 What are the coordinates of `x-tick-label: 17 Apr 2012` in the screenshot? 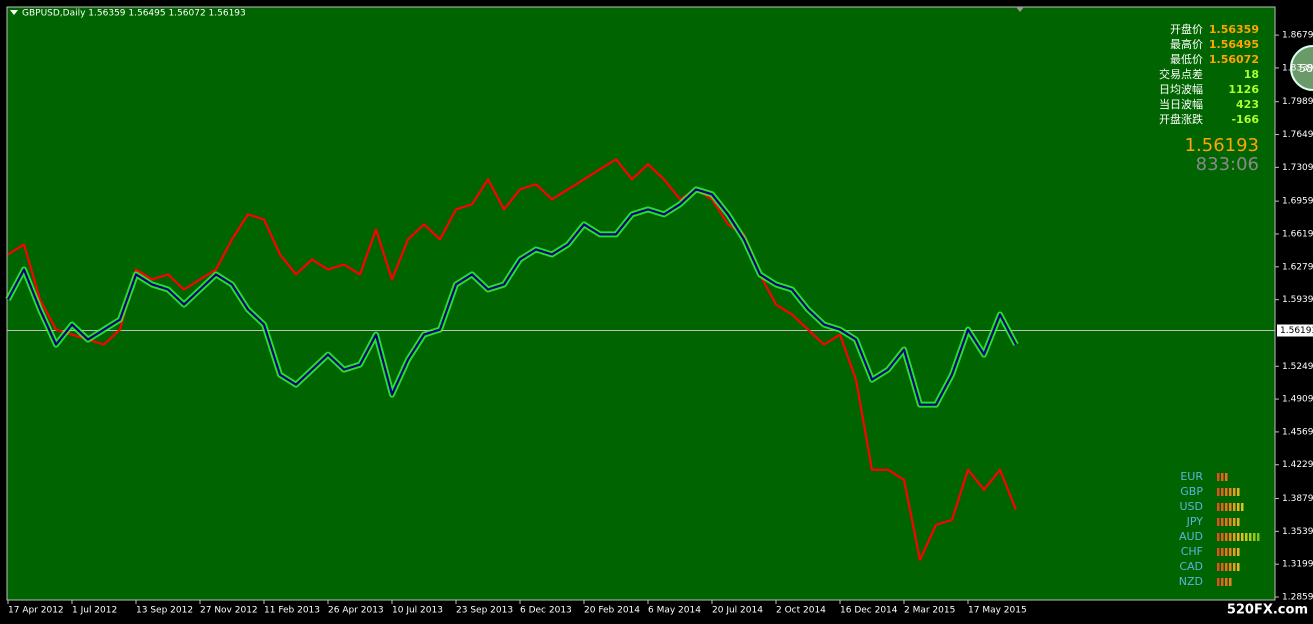 It's located at (36, 611).